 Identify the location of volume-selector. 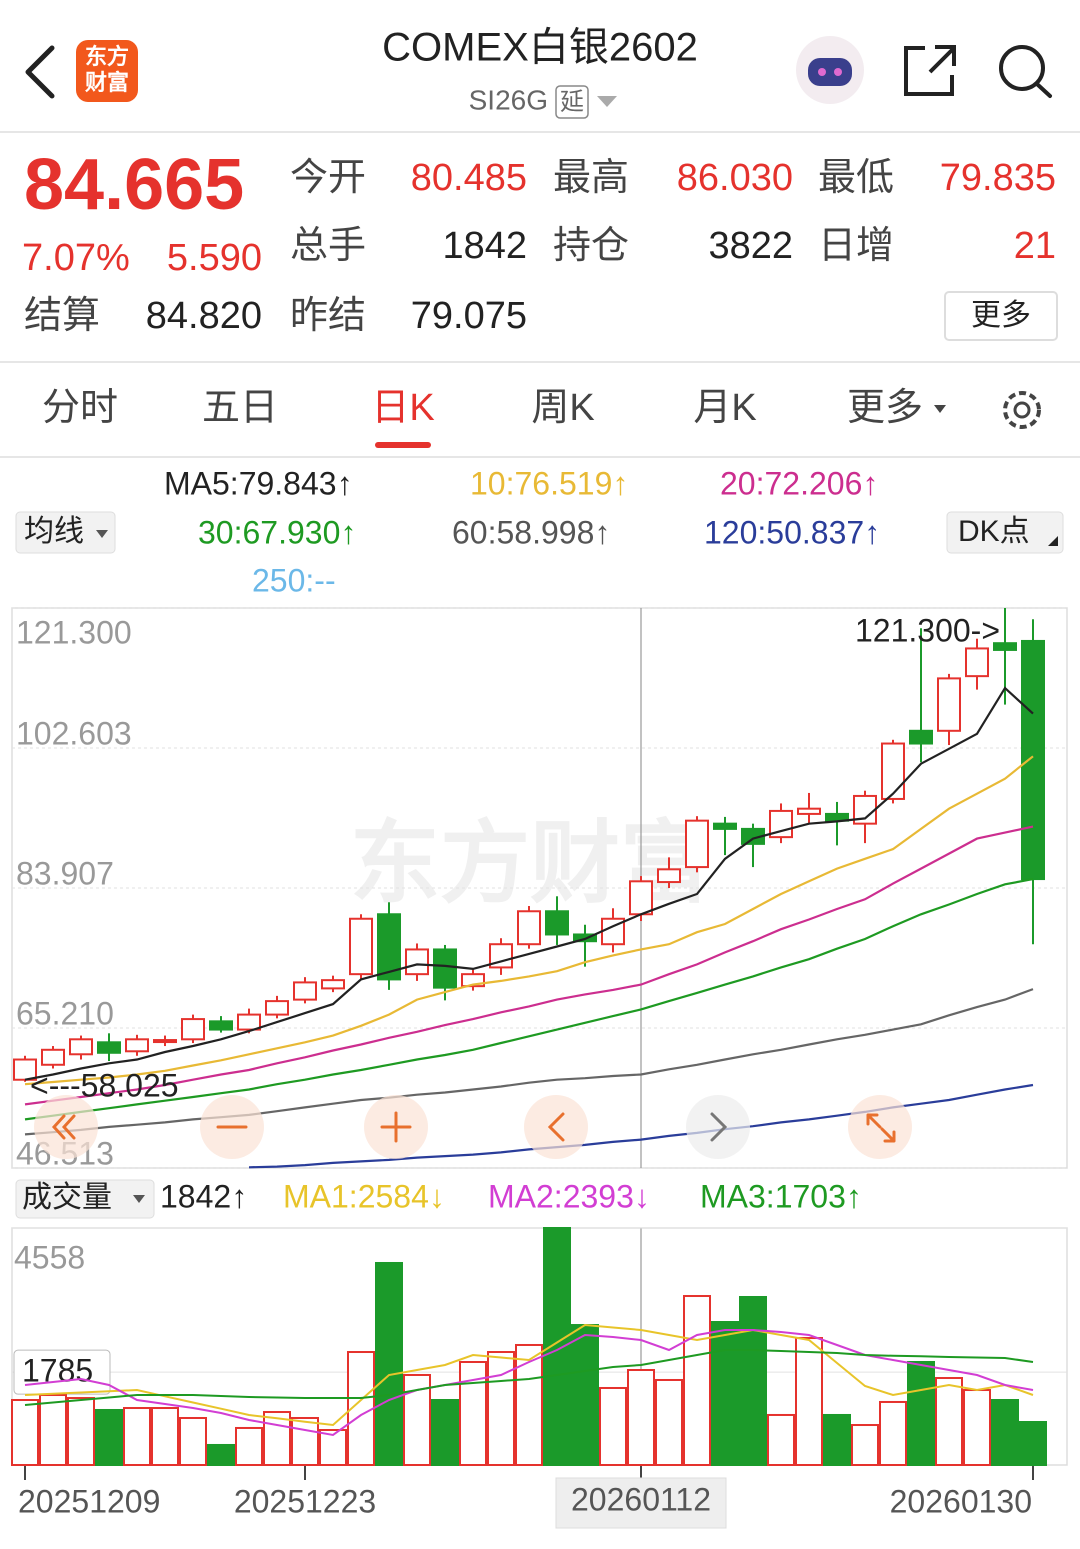
(85, 1199).